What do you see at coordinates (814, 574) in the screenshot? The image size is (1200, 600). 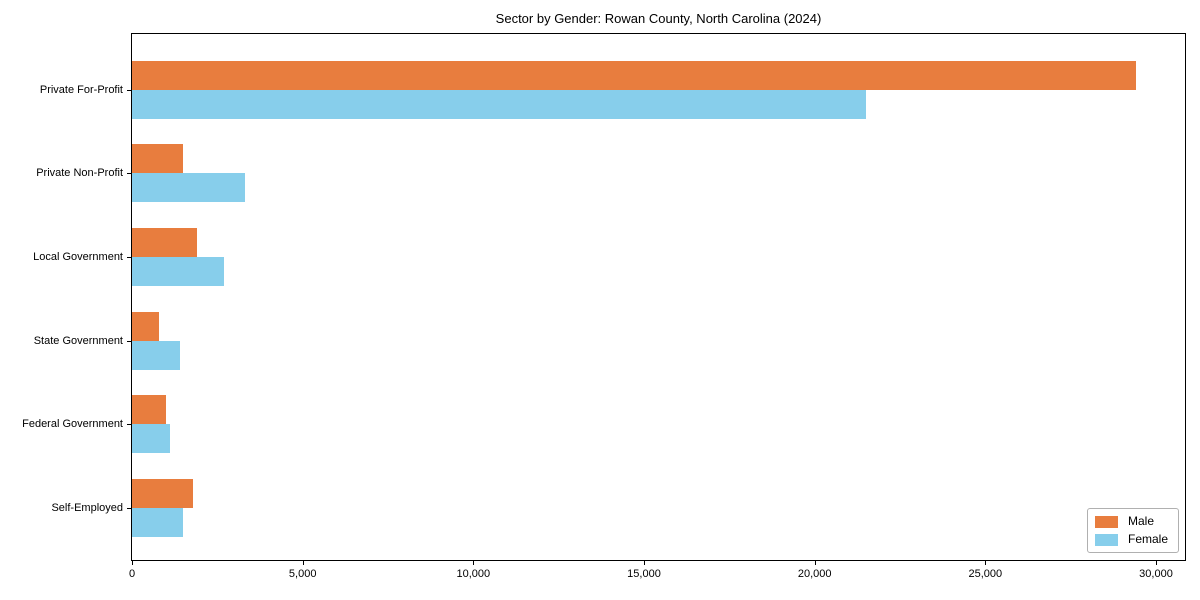 I see `xtick-label-20-000: 20,000` at bounding box center [814, 574].